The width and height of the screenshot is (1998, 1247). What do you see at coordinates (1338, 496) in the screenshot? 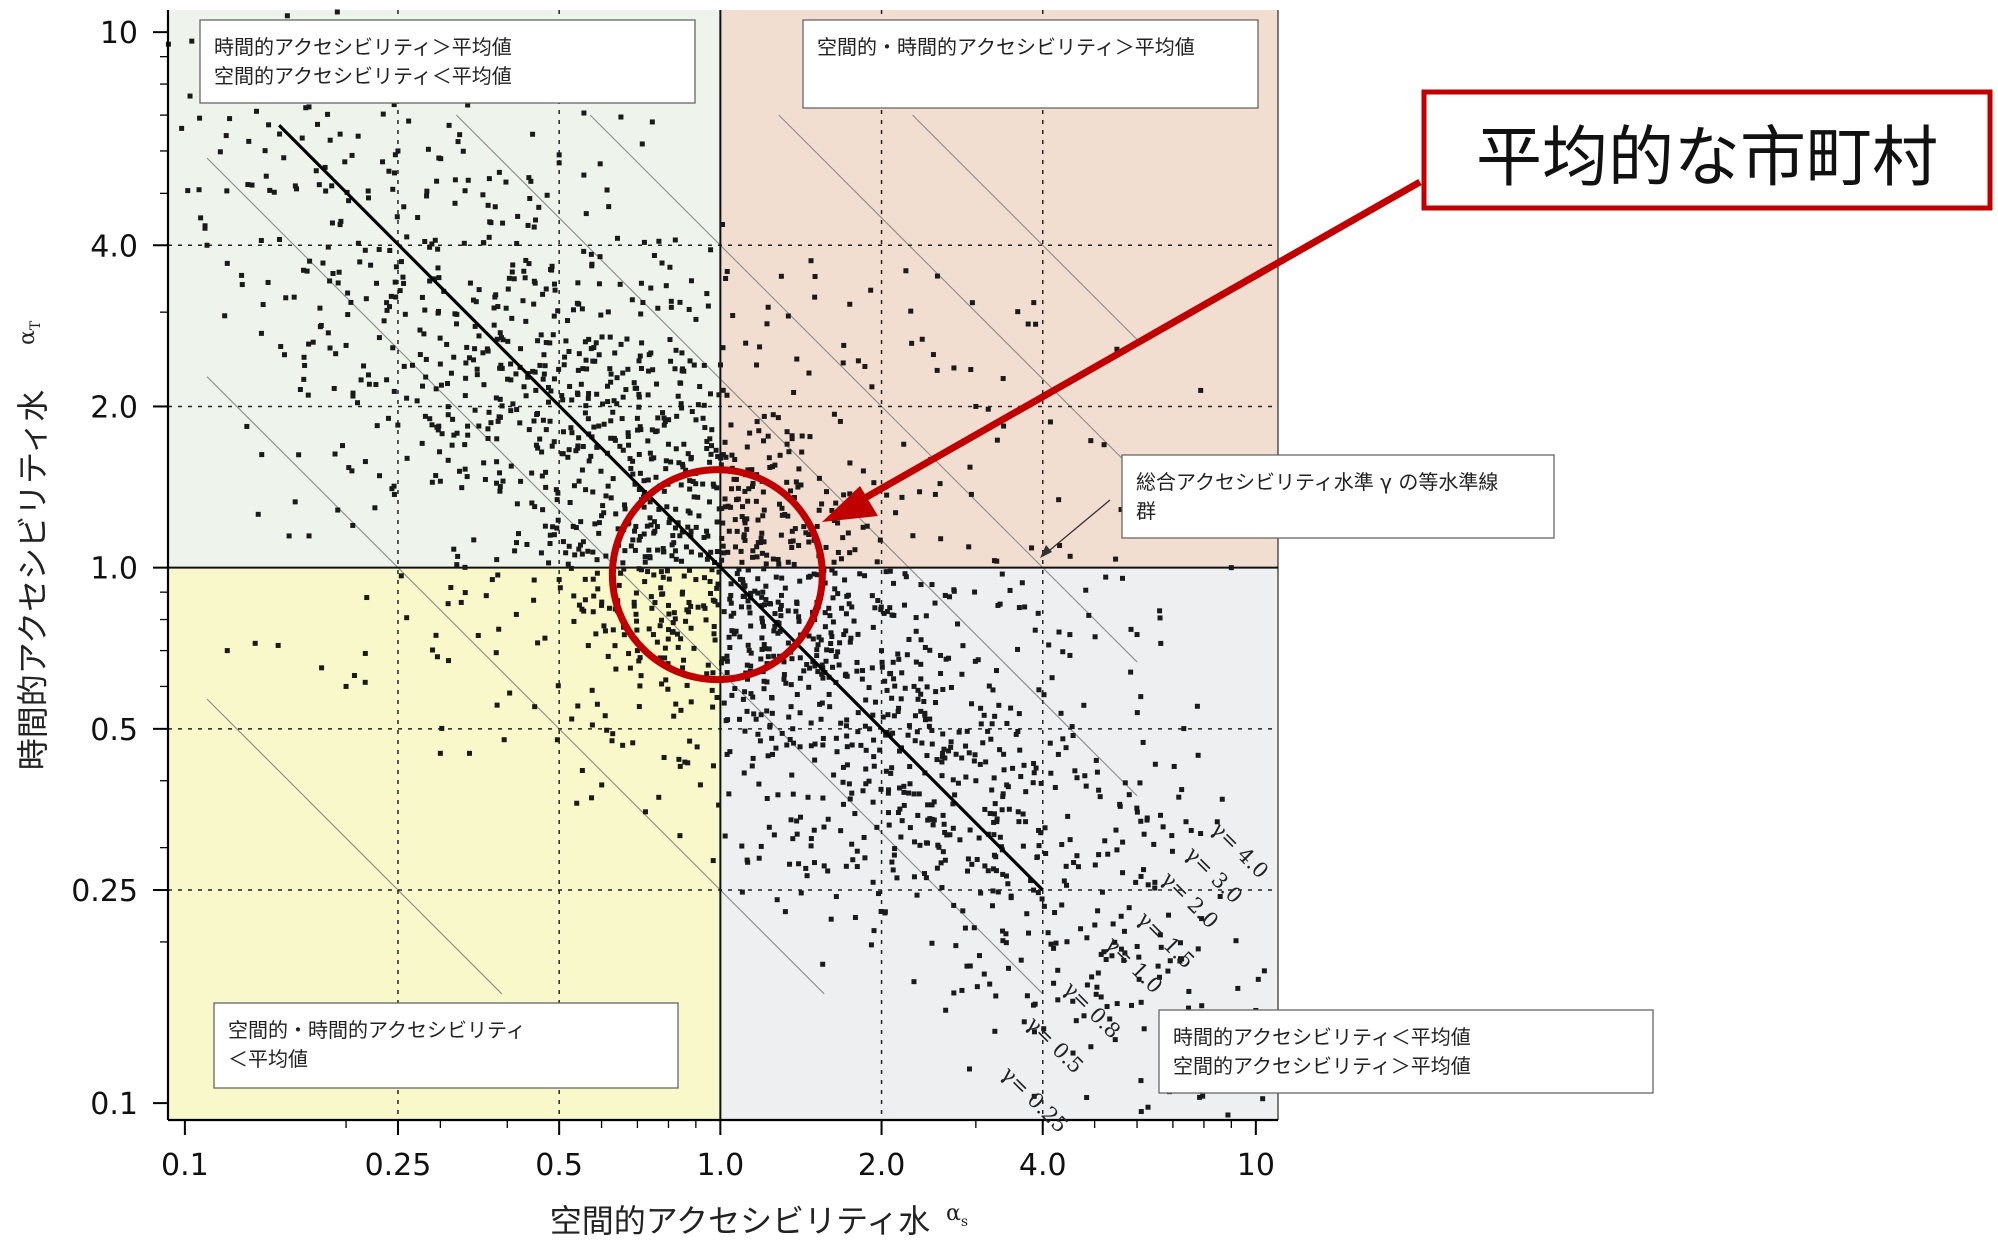
I see `isoline-annotation-box-frame` at bounding box center [1338, 496].